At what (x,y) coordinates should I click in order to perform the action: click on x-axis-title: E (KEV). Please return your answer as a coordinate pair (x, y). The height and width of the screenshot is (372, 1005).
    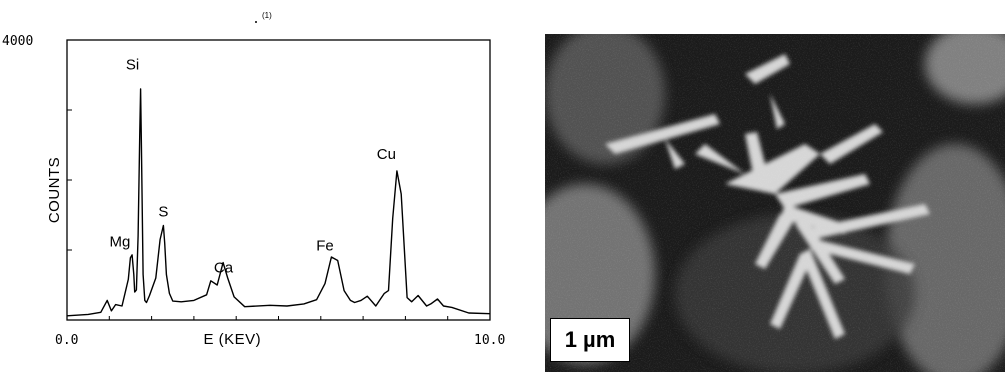
    Looking at the image, I should click on (233, 339).